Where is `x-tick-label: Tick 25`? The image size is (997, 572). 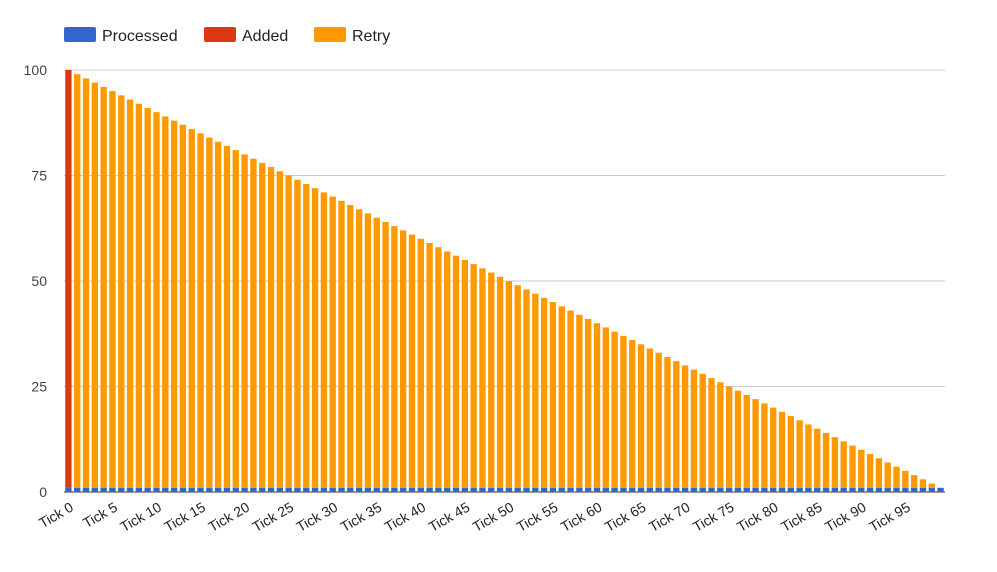 x-tick-label: Tick 25 is located at coordinates (273, 517).